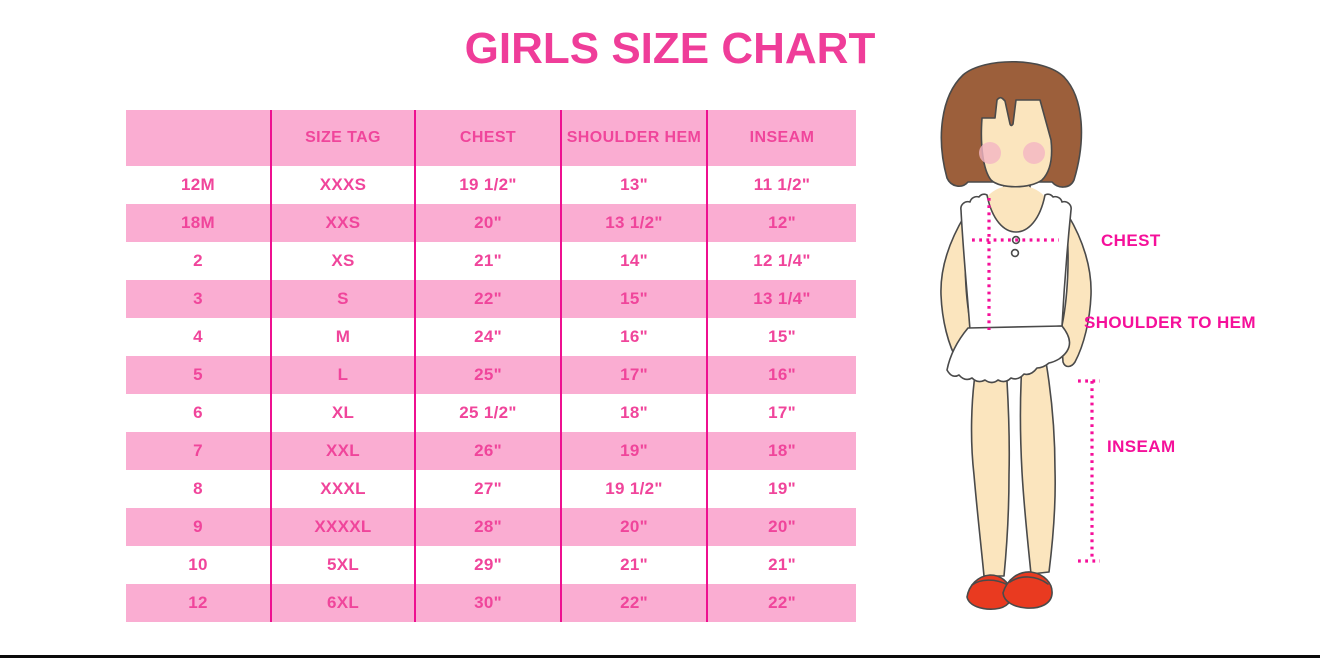 The image size is (1320, 660). I want to click on table-row: 8 XXXL 27" 19 1/2" 19", so click(491, 489).